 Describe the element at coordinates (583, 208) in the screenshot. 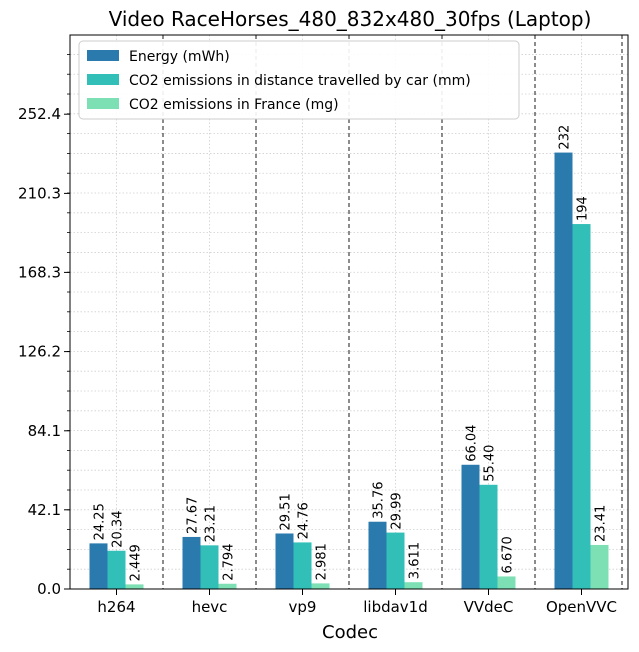

I see `data-label: 194` at that location.